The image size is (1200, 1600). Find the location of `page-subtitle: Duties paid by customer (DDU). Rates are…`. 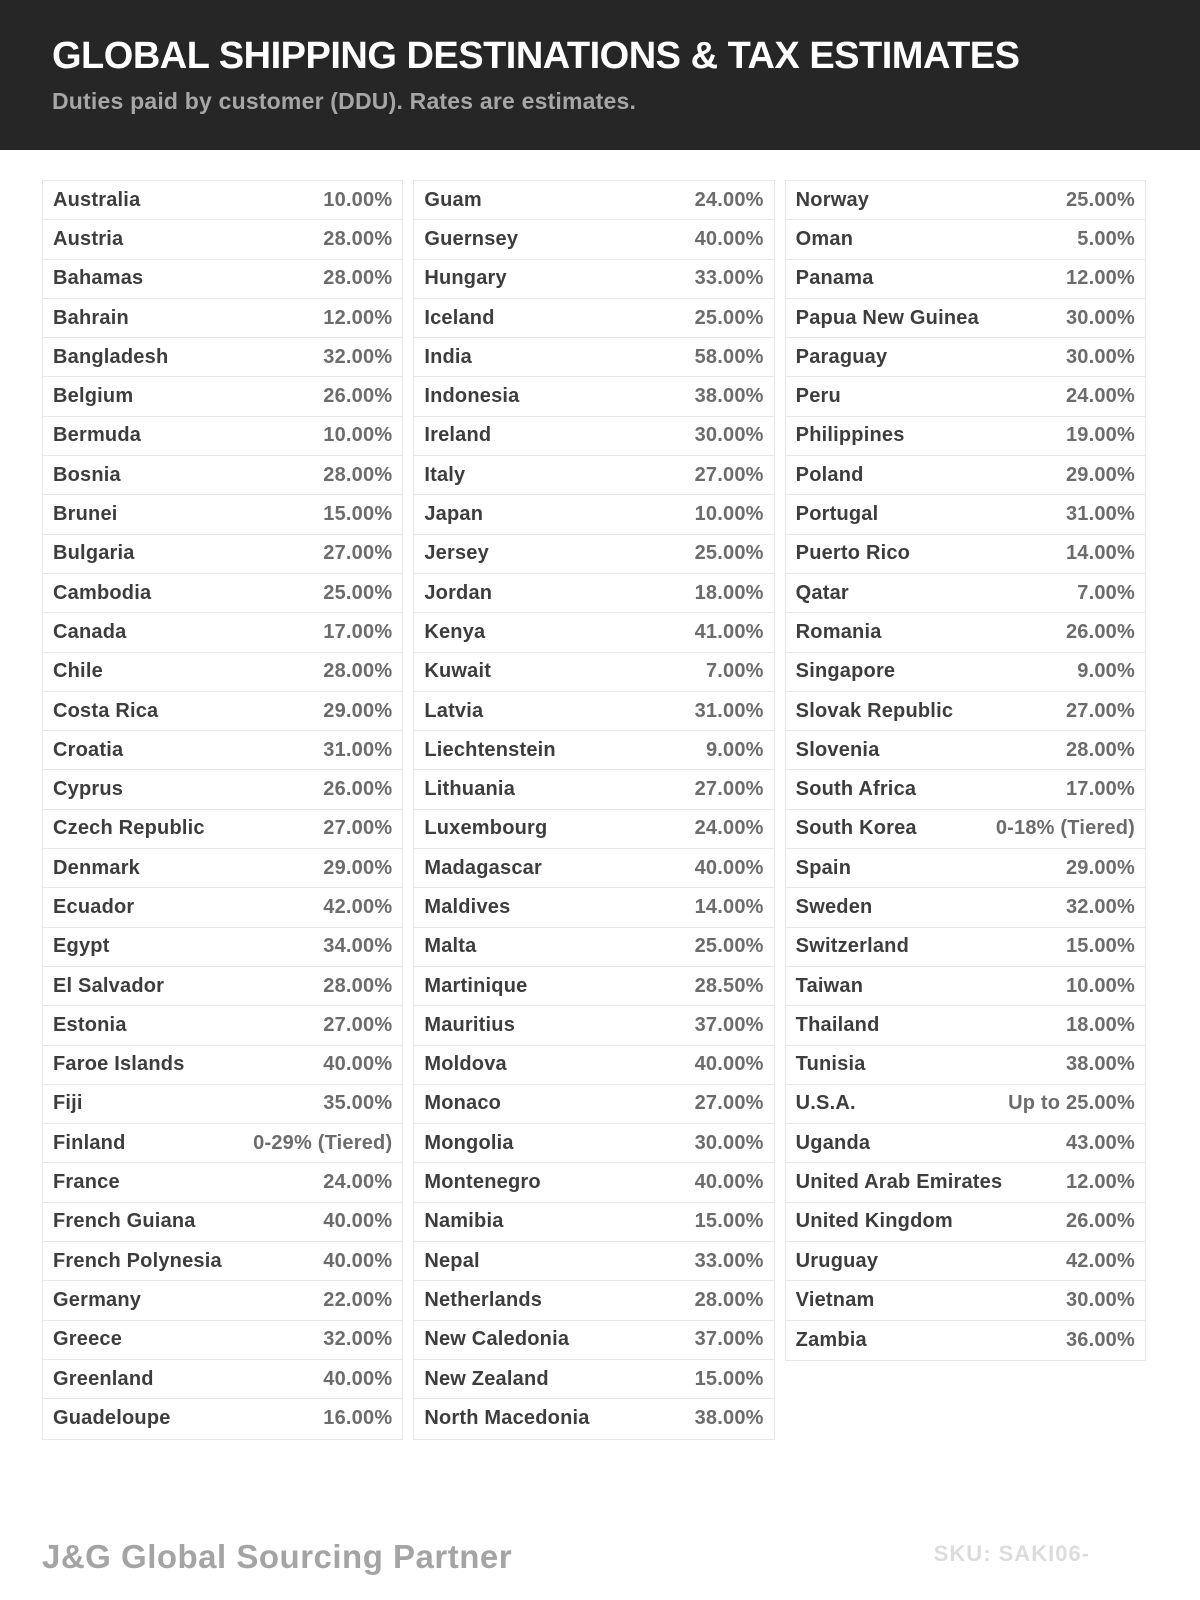

page-subtitle: Duties paid by customer (DDU). Rates are… is located at coordinates (344, 100).